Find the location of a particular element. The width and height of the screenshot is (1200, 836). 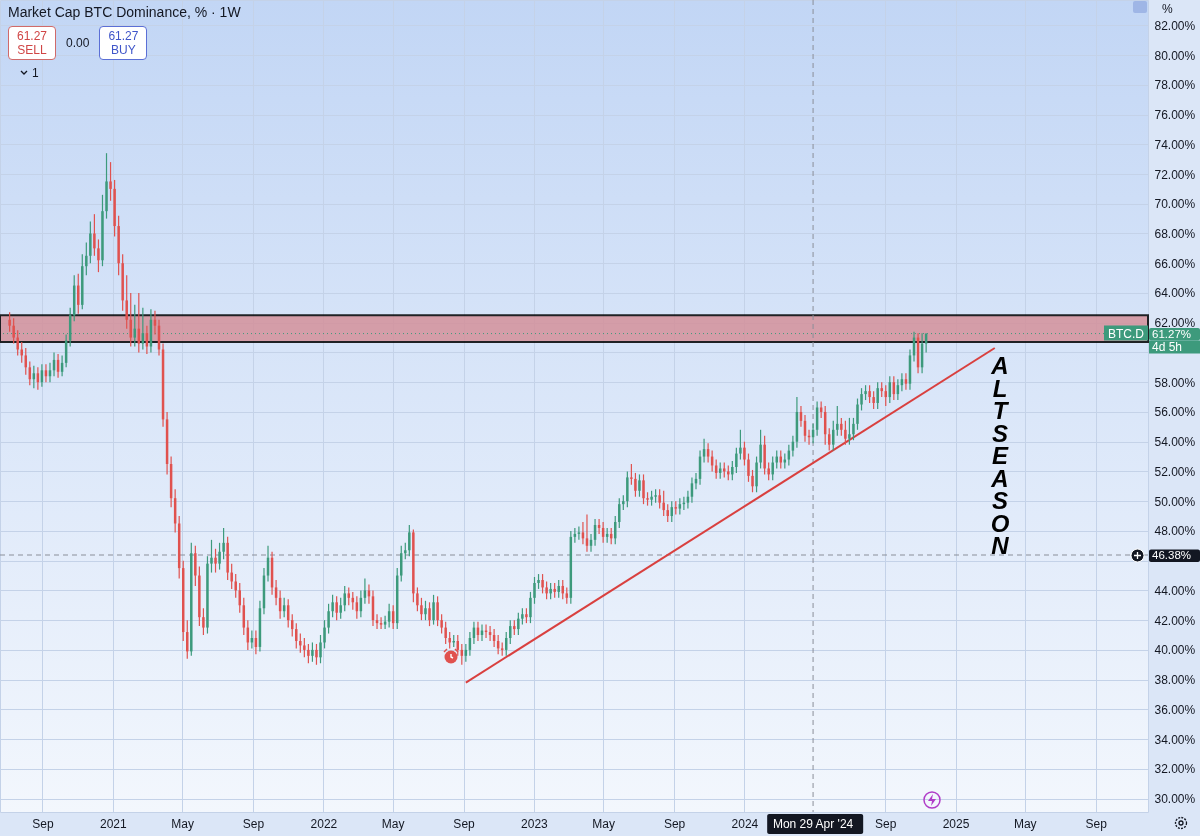

y-tick-label: 68.00% is located at coordinates (1175, 233).